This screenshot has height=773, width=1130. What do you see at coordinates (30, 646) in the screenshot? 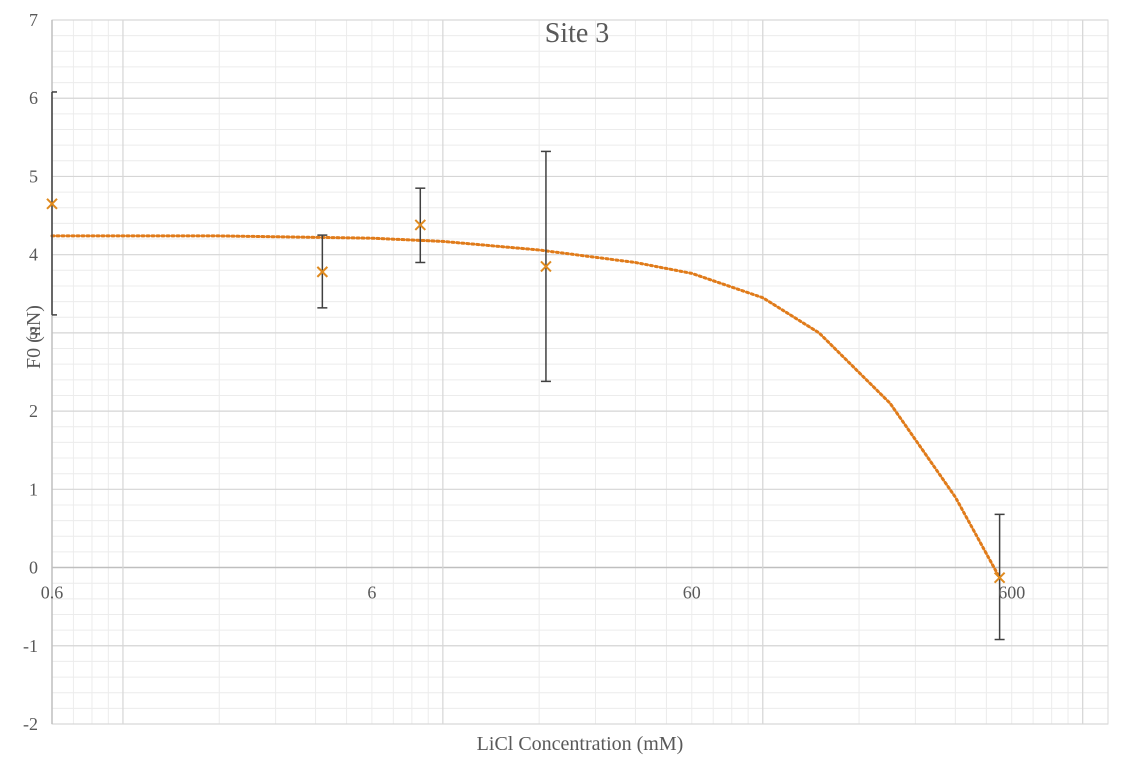
I see `y-tick-label: -1` at bounding box center [30, 646].